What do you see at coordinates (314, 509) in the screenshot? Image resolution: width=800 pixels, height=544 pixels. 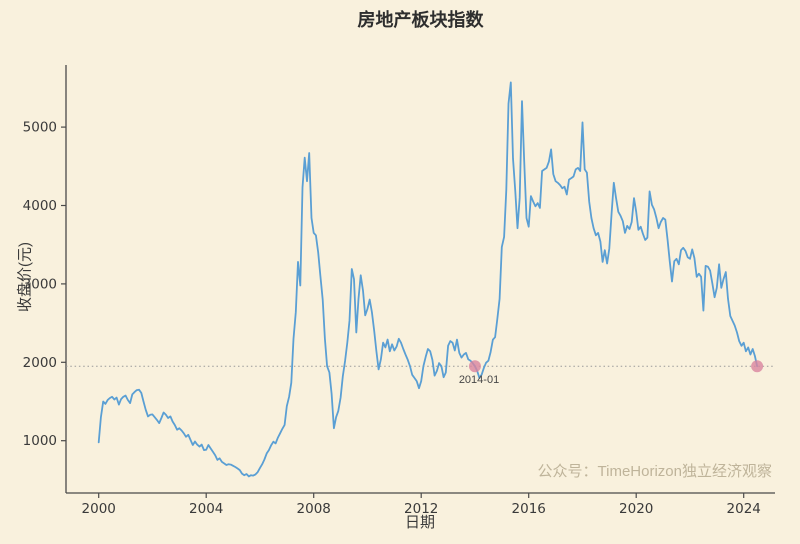 I see `x-tick-label: 2008` at bounding box center [314, 509].